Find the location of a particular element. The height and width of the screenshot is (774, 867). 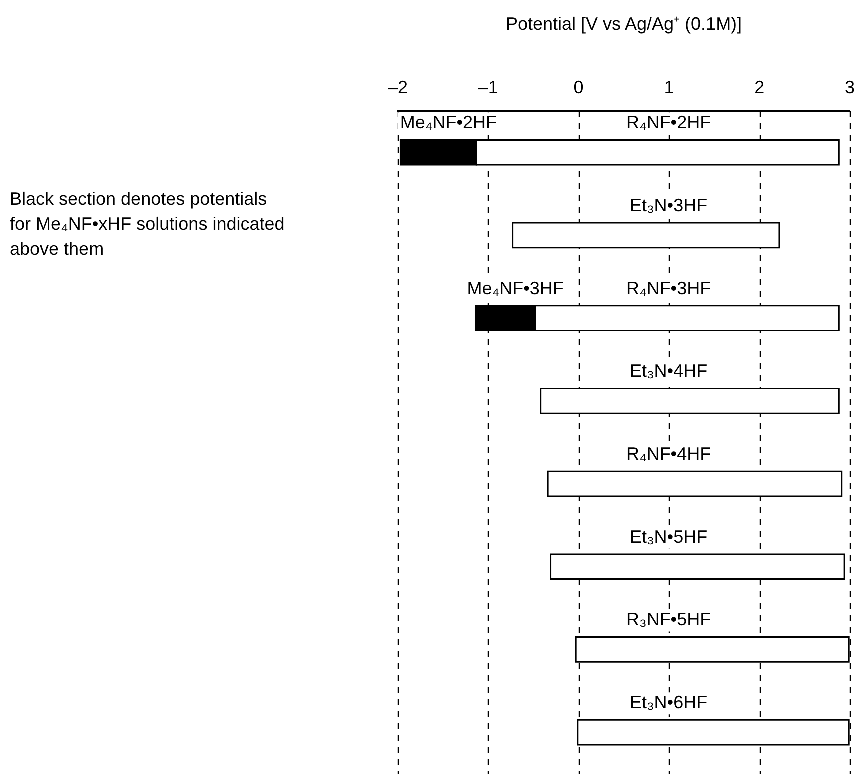

series-label: Me₄NF•2HF is located at coordinates (449, 122).